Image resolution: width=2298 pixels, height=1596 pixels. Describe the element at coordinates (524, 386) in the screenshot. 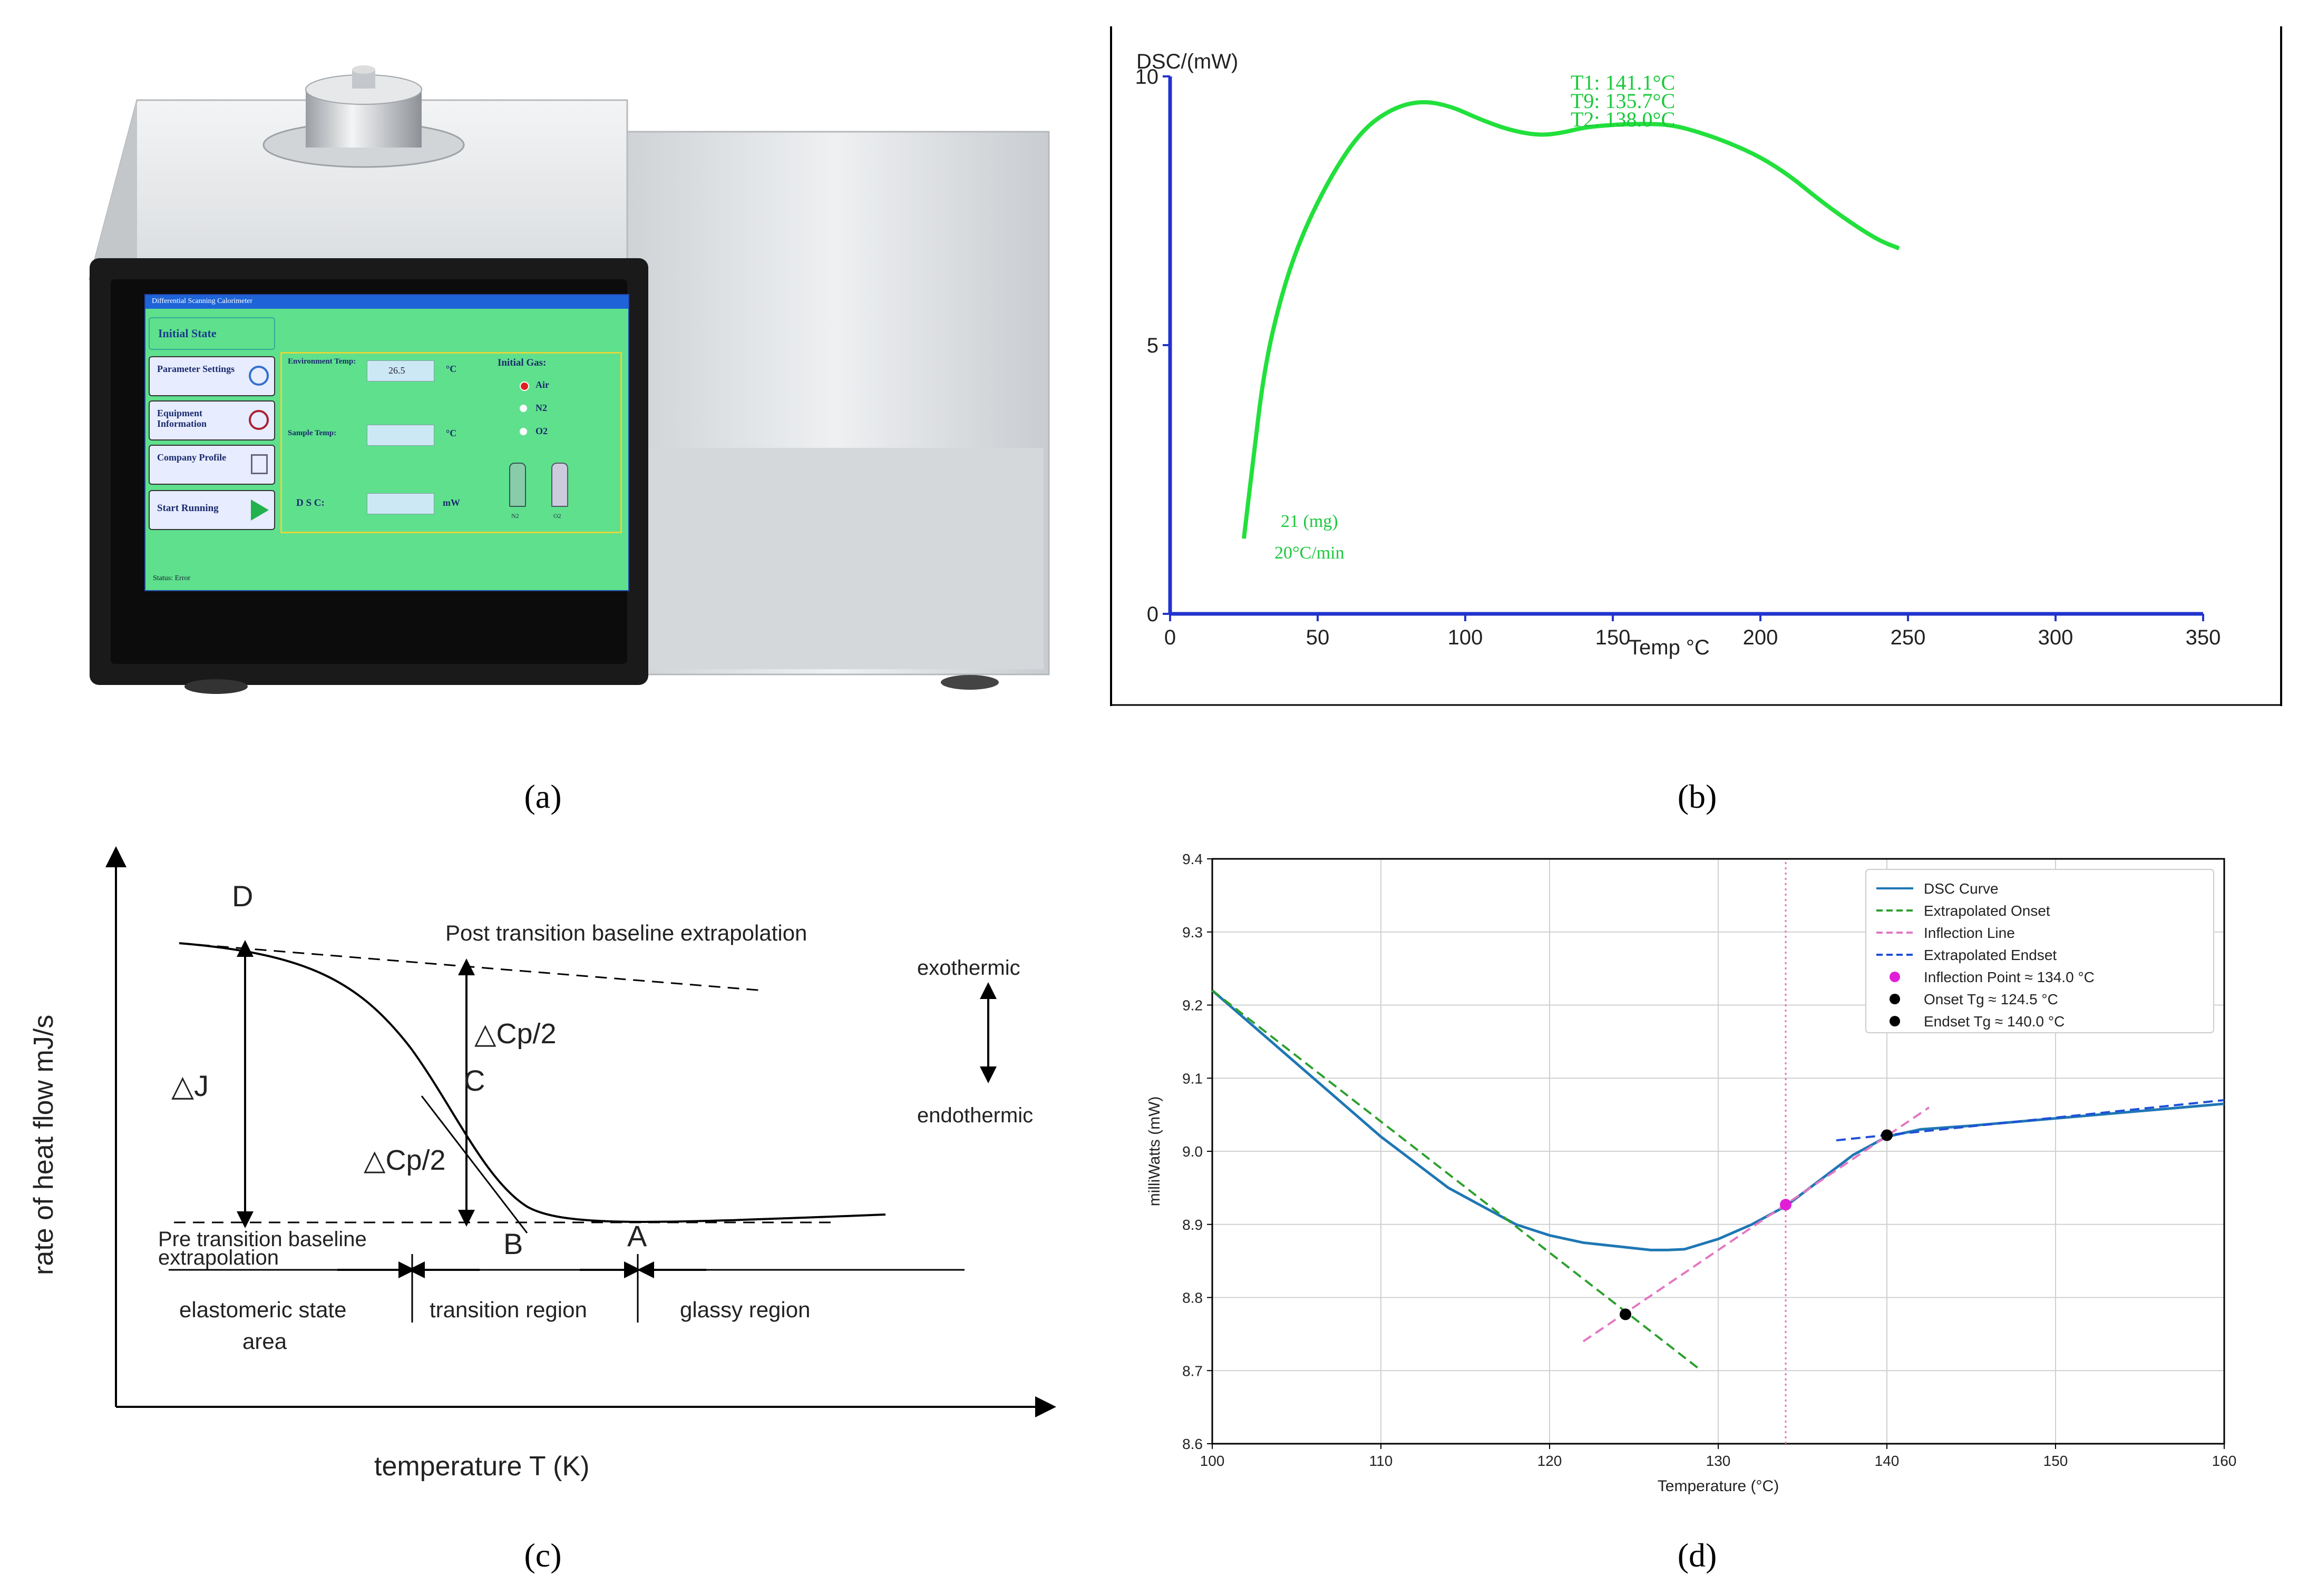

I see `gas-radio-air` at that location.